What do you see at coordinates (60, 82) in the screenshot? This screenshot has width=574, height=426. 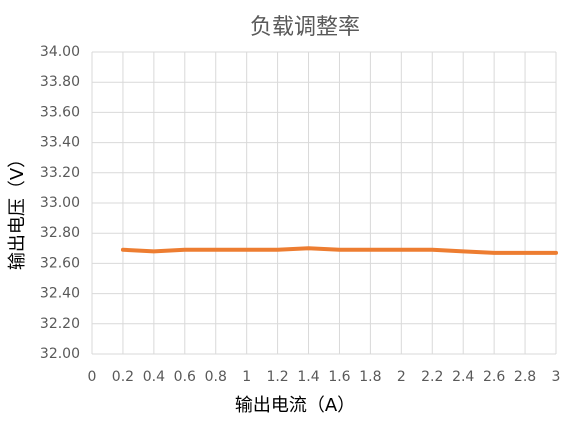 I see `y-tick-label: 33.80` at bounding box center [60, 82].